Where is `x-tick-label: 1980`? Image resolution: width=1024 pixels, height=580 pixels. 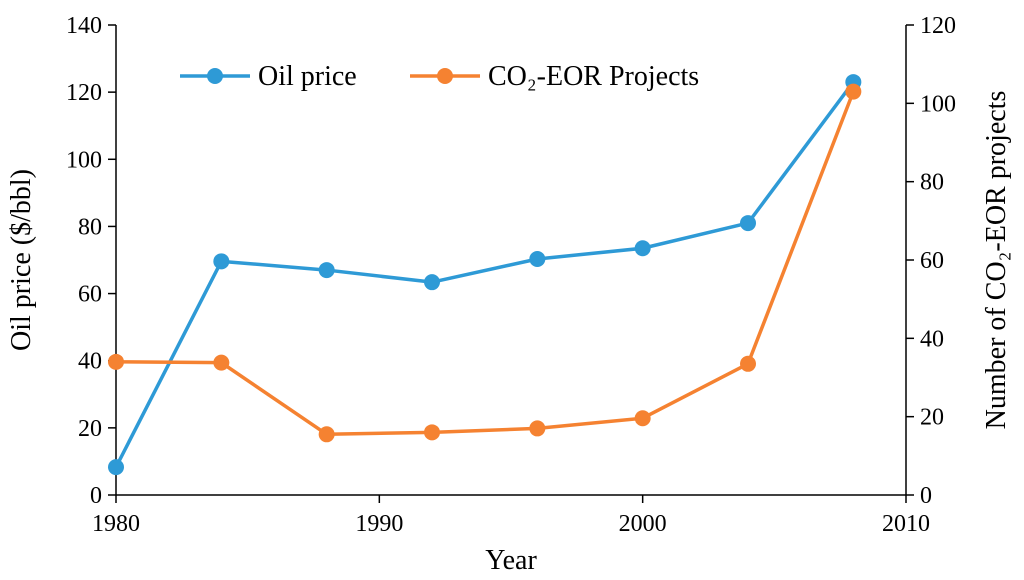
x-tick-label: 1980 is located at coordinates (116, 524).